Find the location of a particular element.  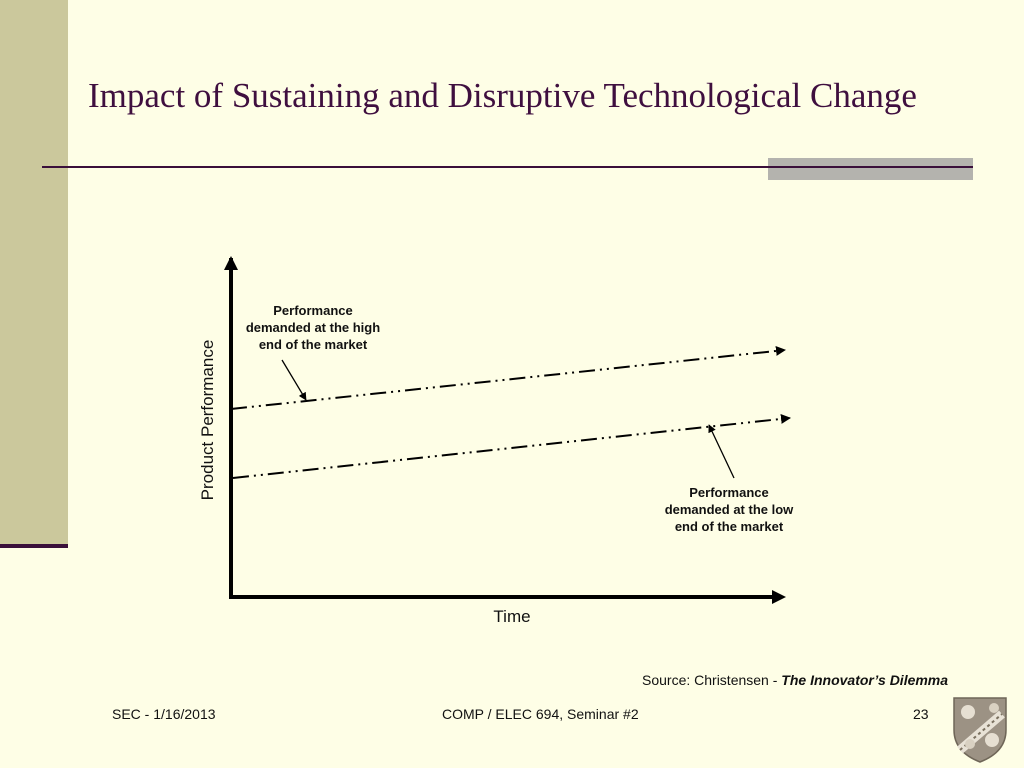

university-shield-icon is located at coordinates (980, 730).